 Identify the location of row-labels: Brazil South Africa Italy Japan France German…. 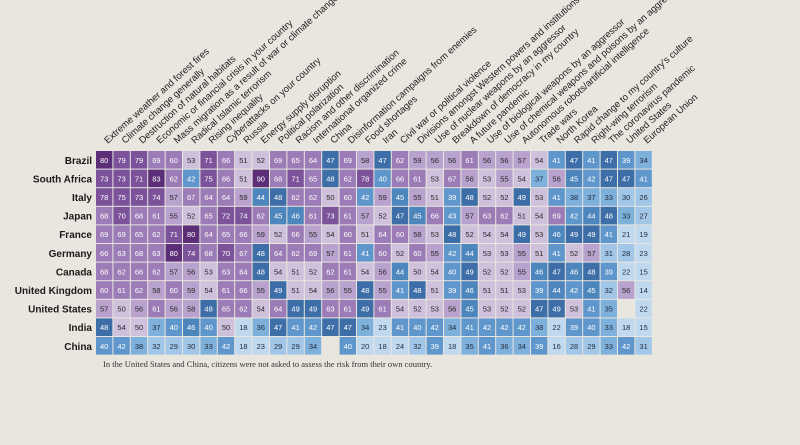
(54, 254).